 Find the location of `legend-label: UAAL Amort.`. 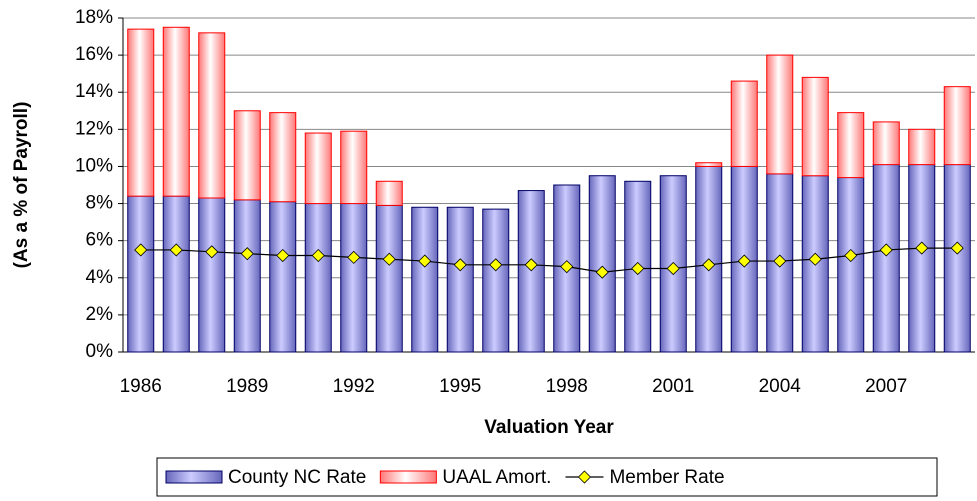

legend-label: UAAL Amort. is located at coordinates (496, 477).